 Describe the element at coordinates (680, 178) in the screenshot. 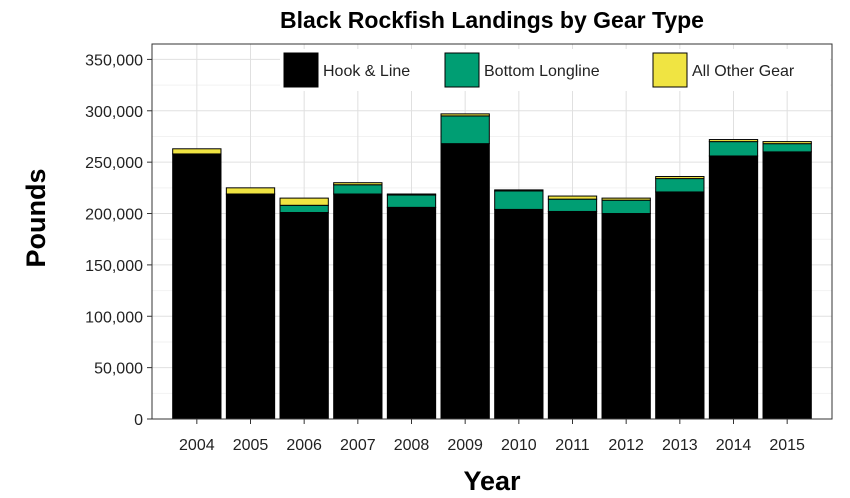

I see `bar-all-other-gear-2013` at that location.